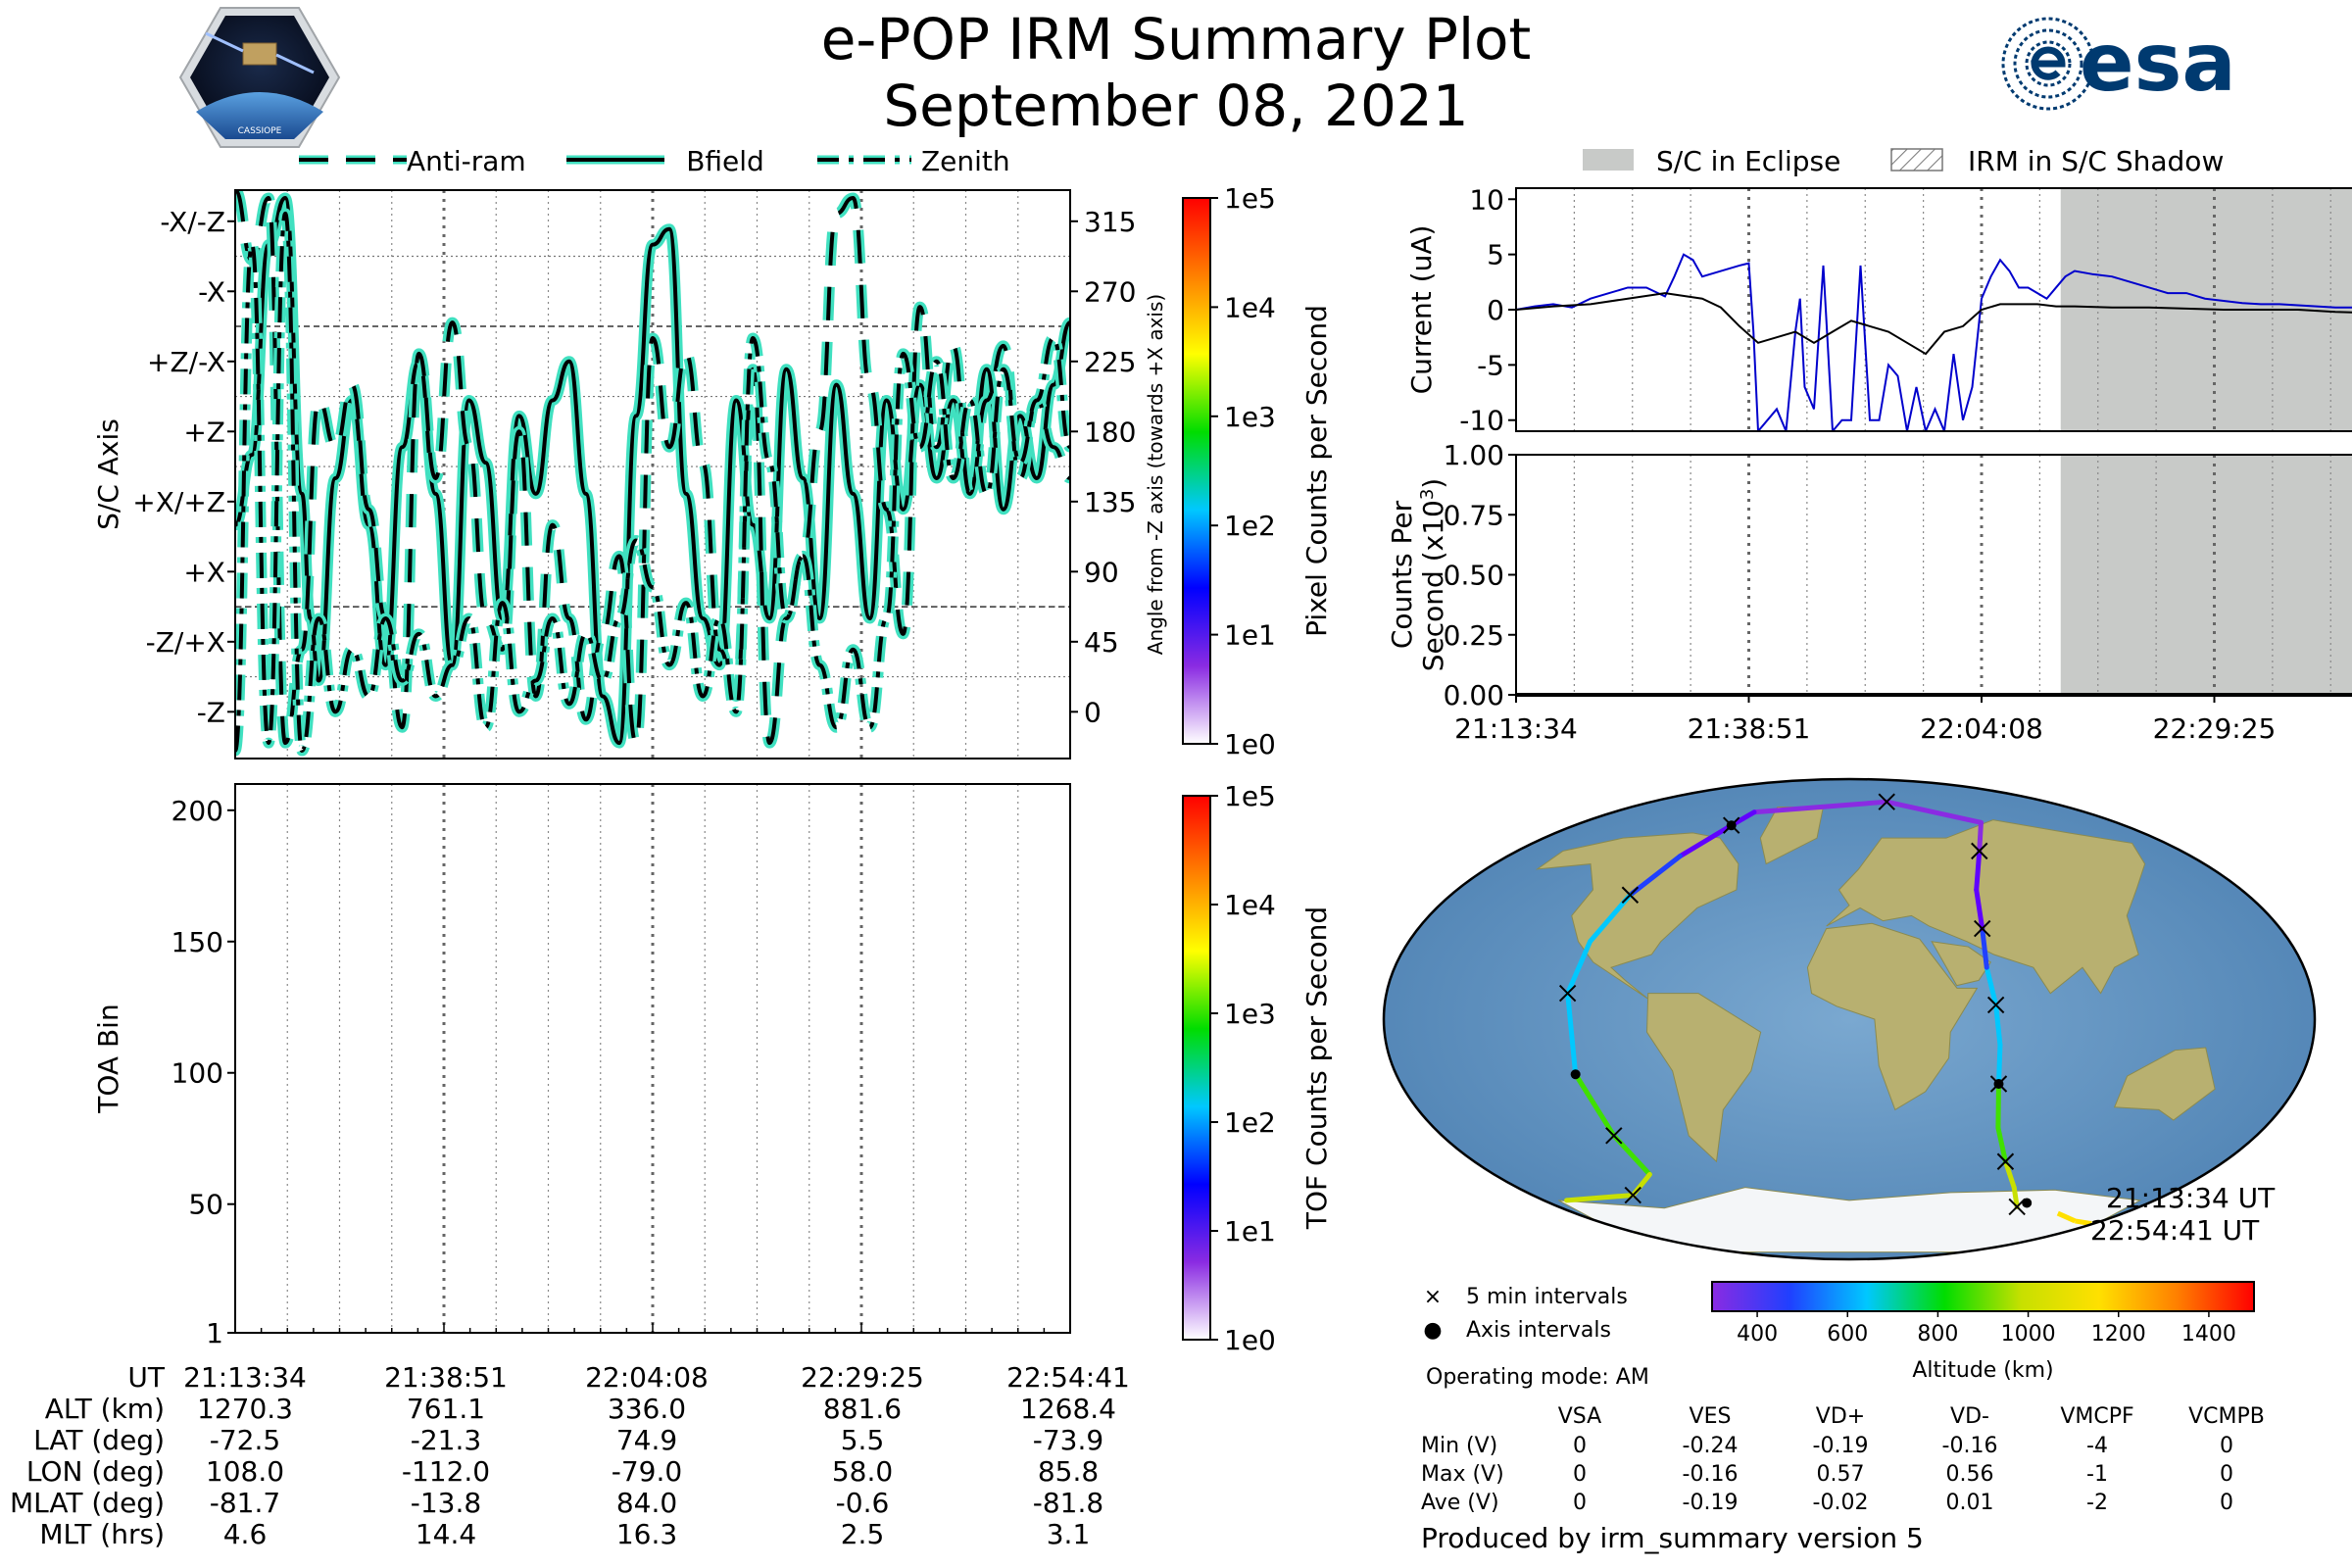 The image size is (2352, 1568). What do you see at coordinates (2215, 728) in the screenshot?
I see `x-tick-label: 22:29:25` at bounding box center [2215, 728].